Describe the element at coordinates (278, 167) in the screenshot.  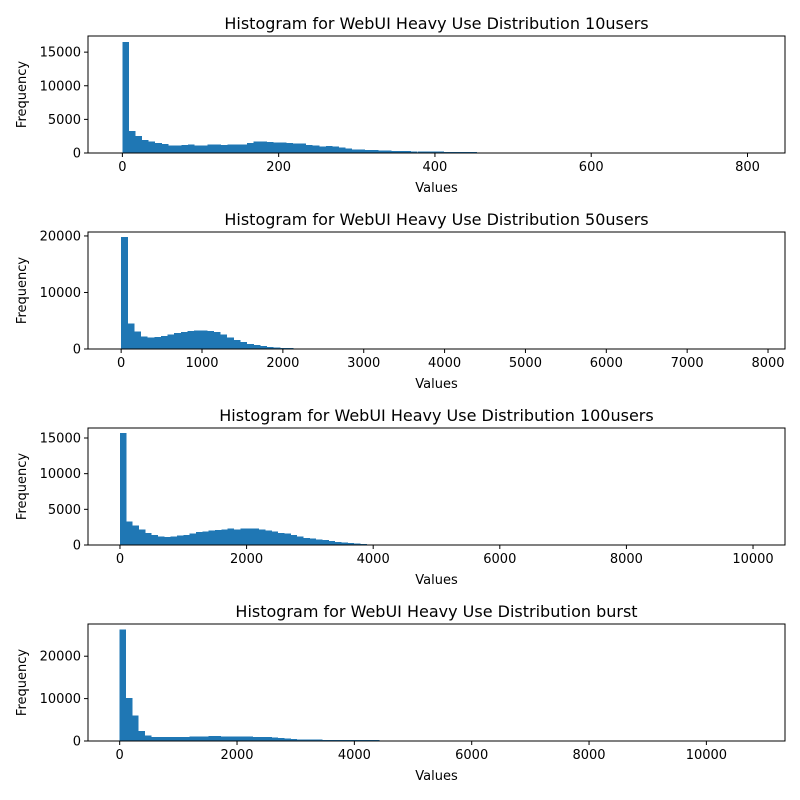
I see `x-tick-label: 200` at that location.